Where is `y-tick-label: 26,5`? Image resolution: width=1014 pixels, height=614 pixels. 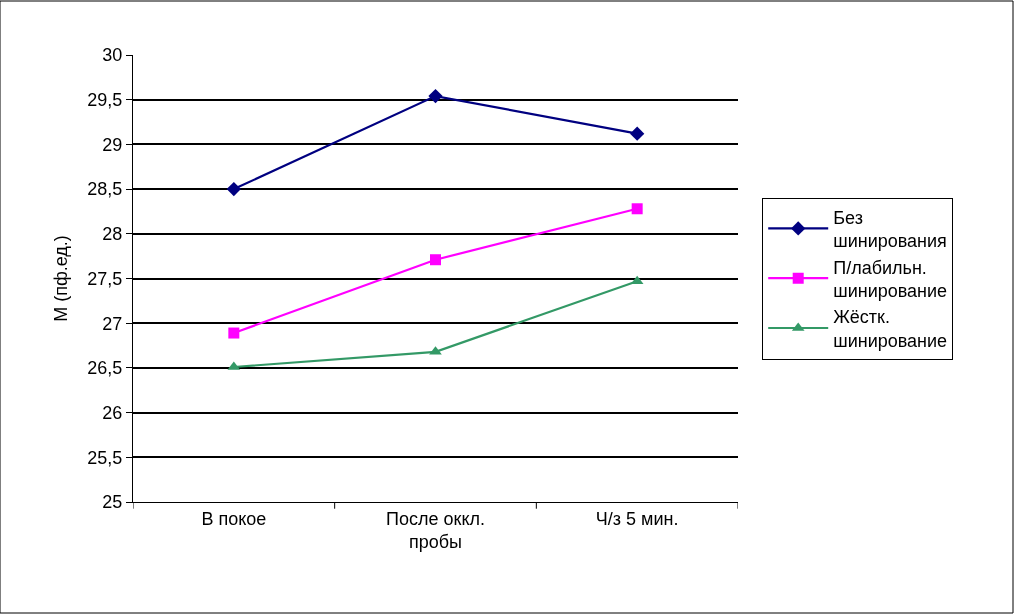 y-tick-label: 26,5 is located at coordinates (105, 368).